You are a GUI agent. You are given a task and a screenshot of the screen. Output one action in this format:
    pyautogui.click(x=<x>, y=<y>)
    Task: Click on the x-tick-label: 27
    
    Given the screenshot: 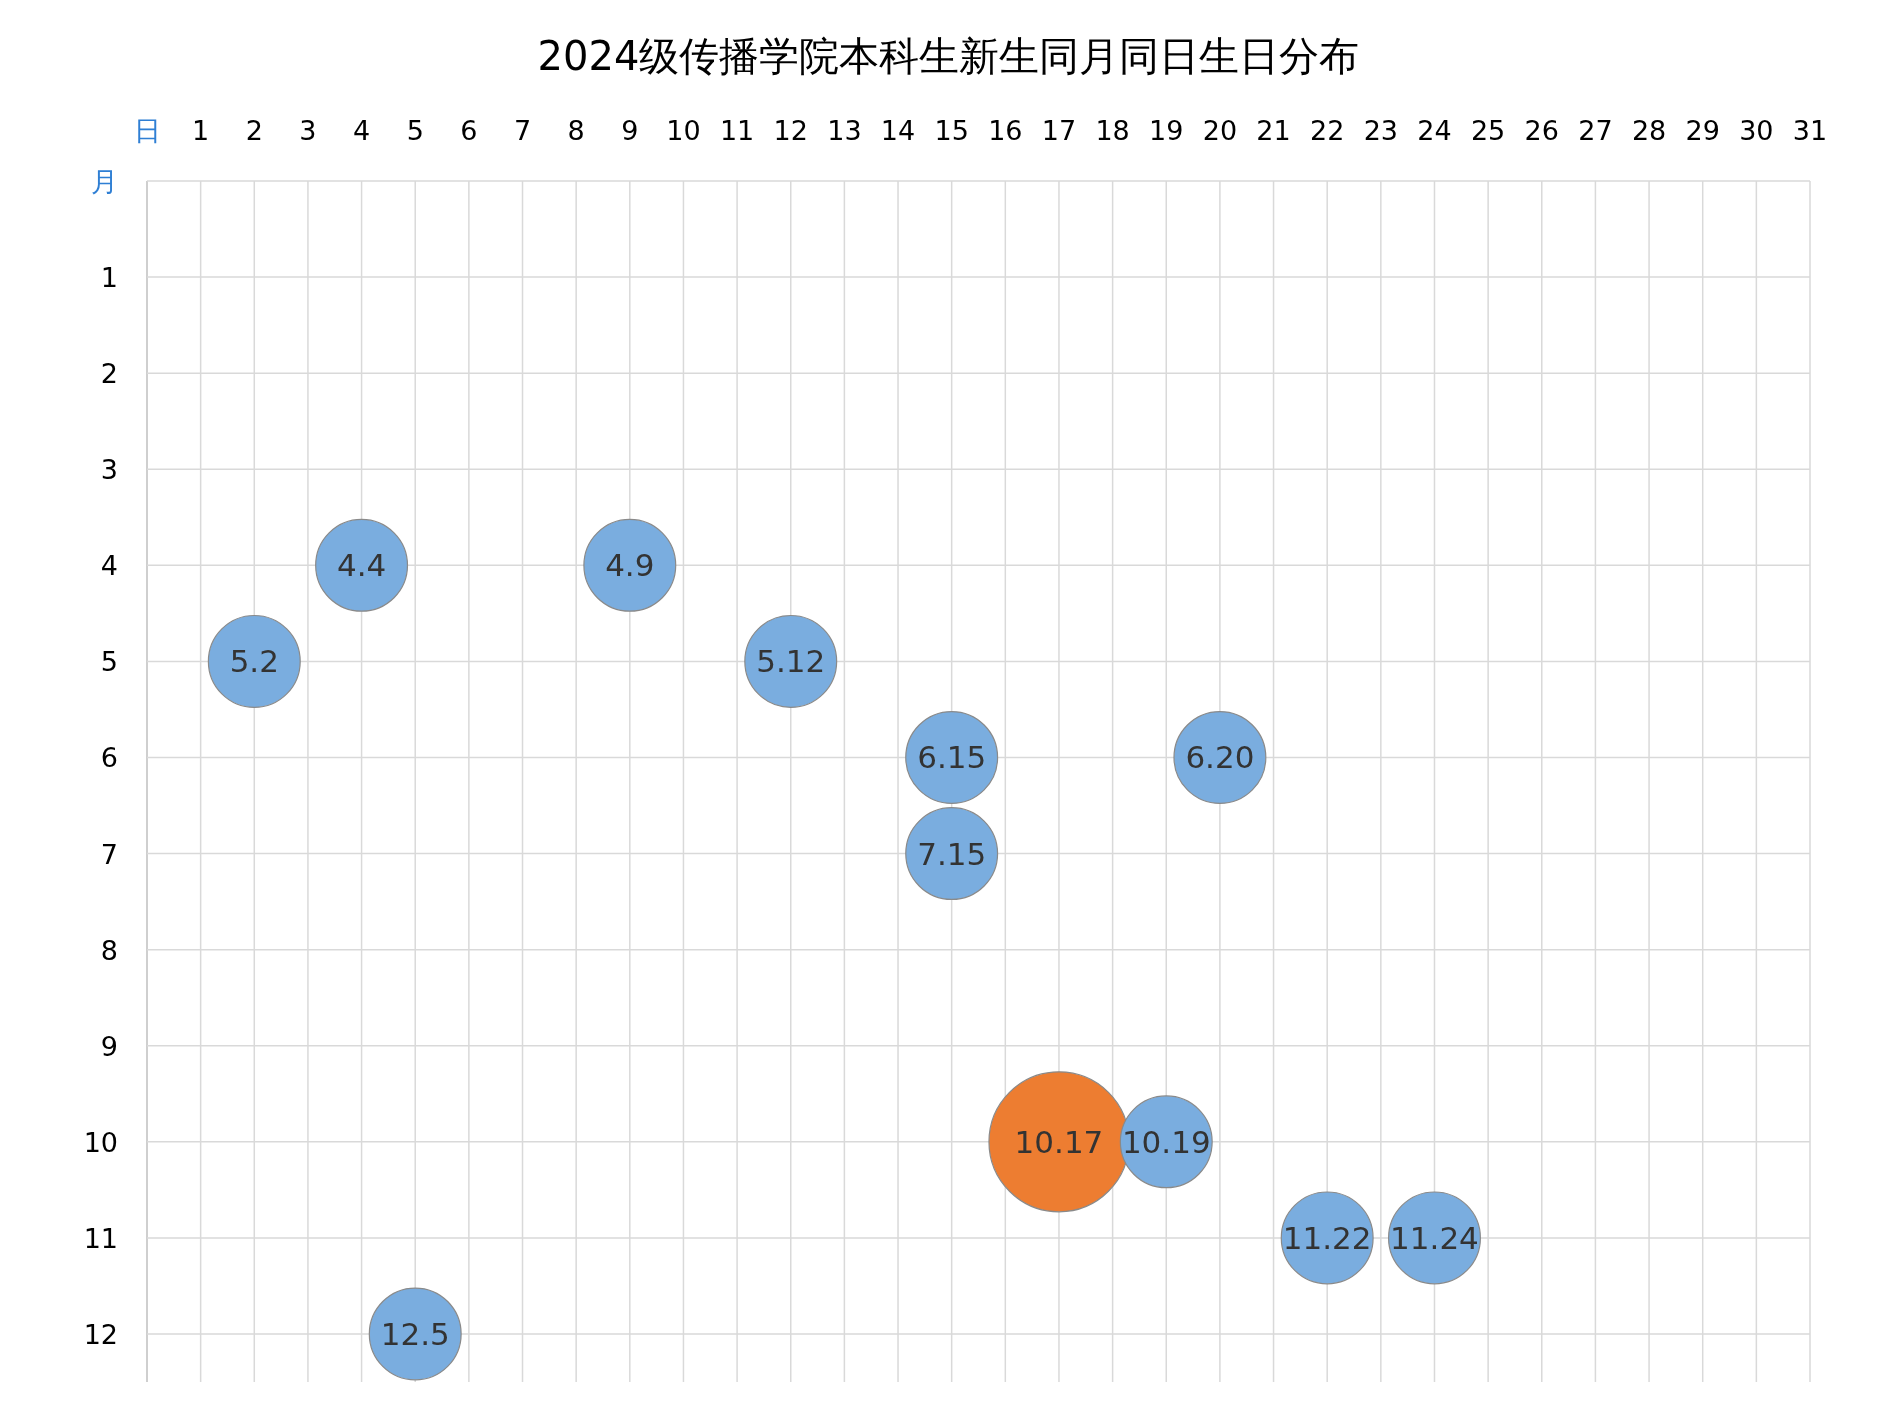 What is the action you would take?
    pyautogui.click(x=1595, y=130)
    